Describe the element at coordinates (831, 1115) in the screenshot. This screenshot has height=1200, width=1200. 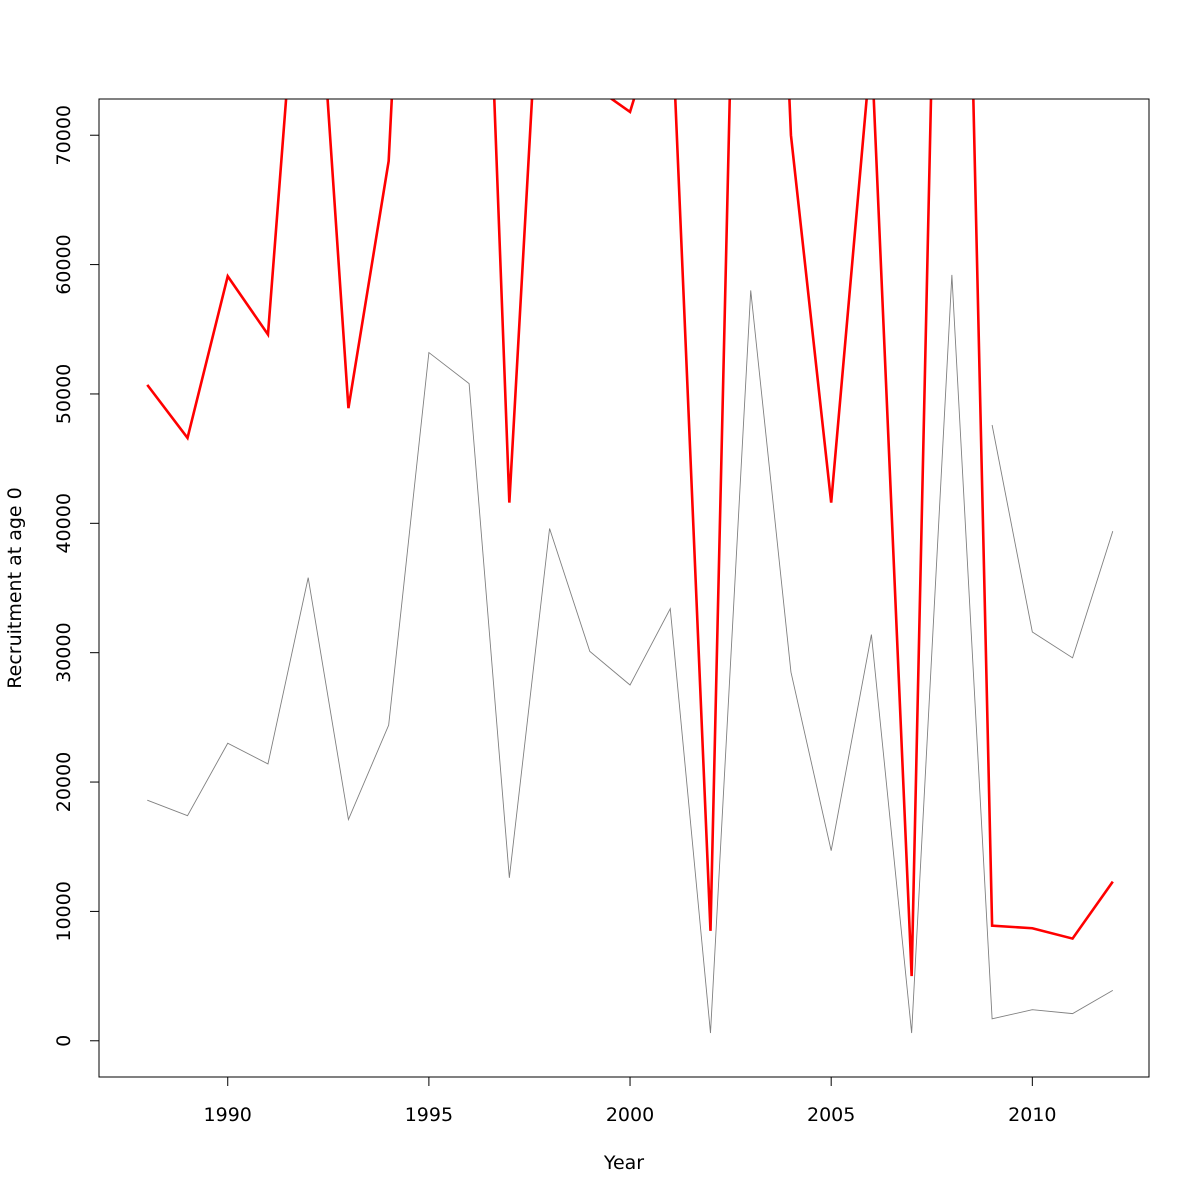
I see `x-tick-label: 2005` at that location.